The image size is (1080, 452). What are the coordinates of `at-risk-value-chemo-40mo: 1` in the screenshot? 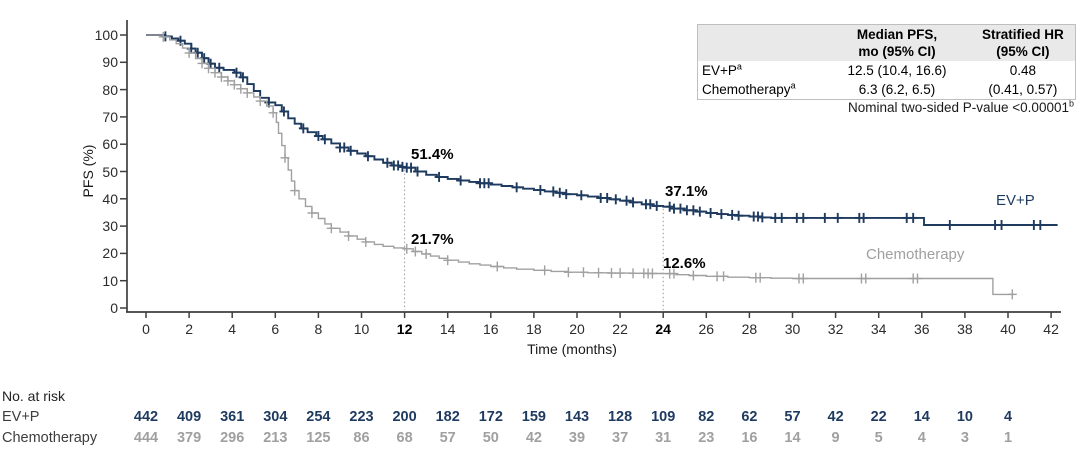 It's located at (1008, 438).